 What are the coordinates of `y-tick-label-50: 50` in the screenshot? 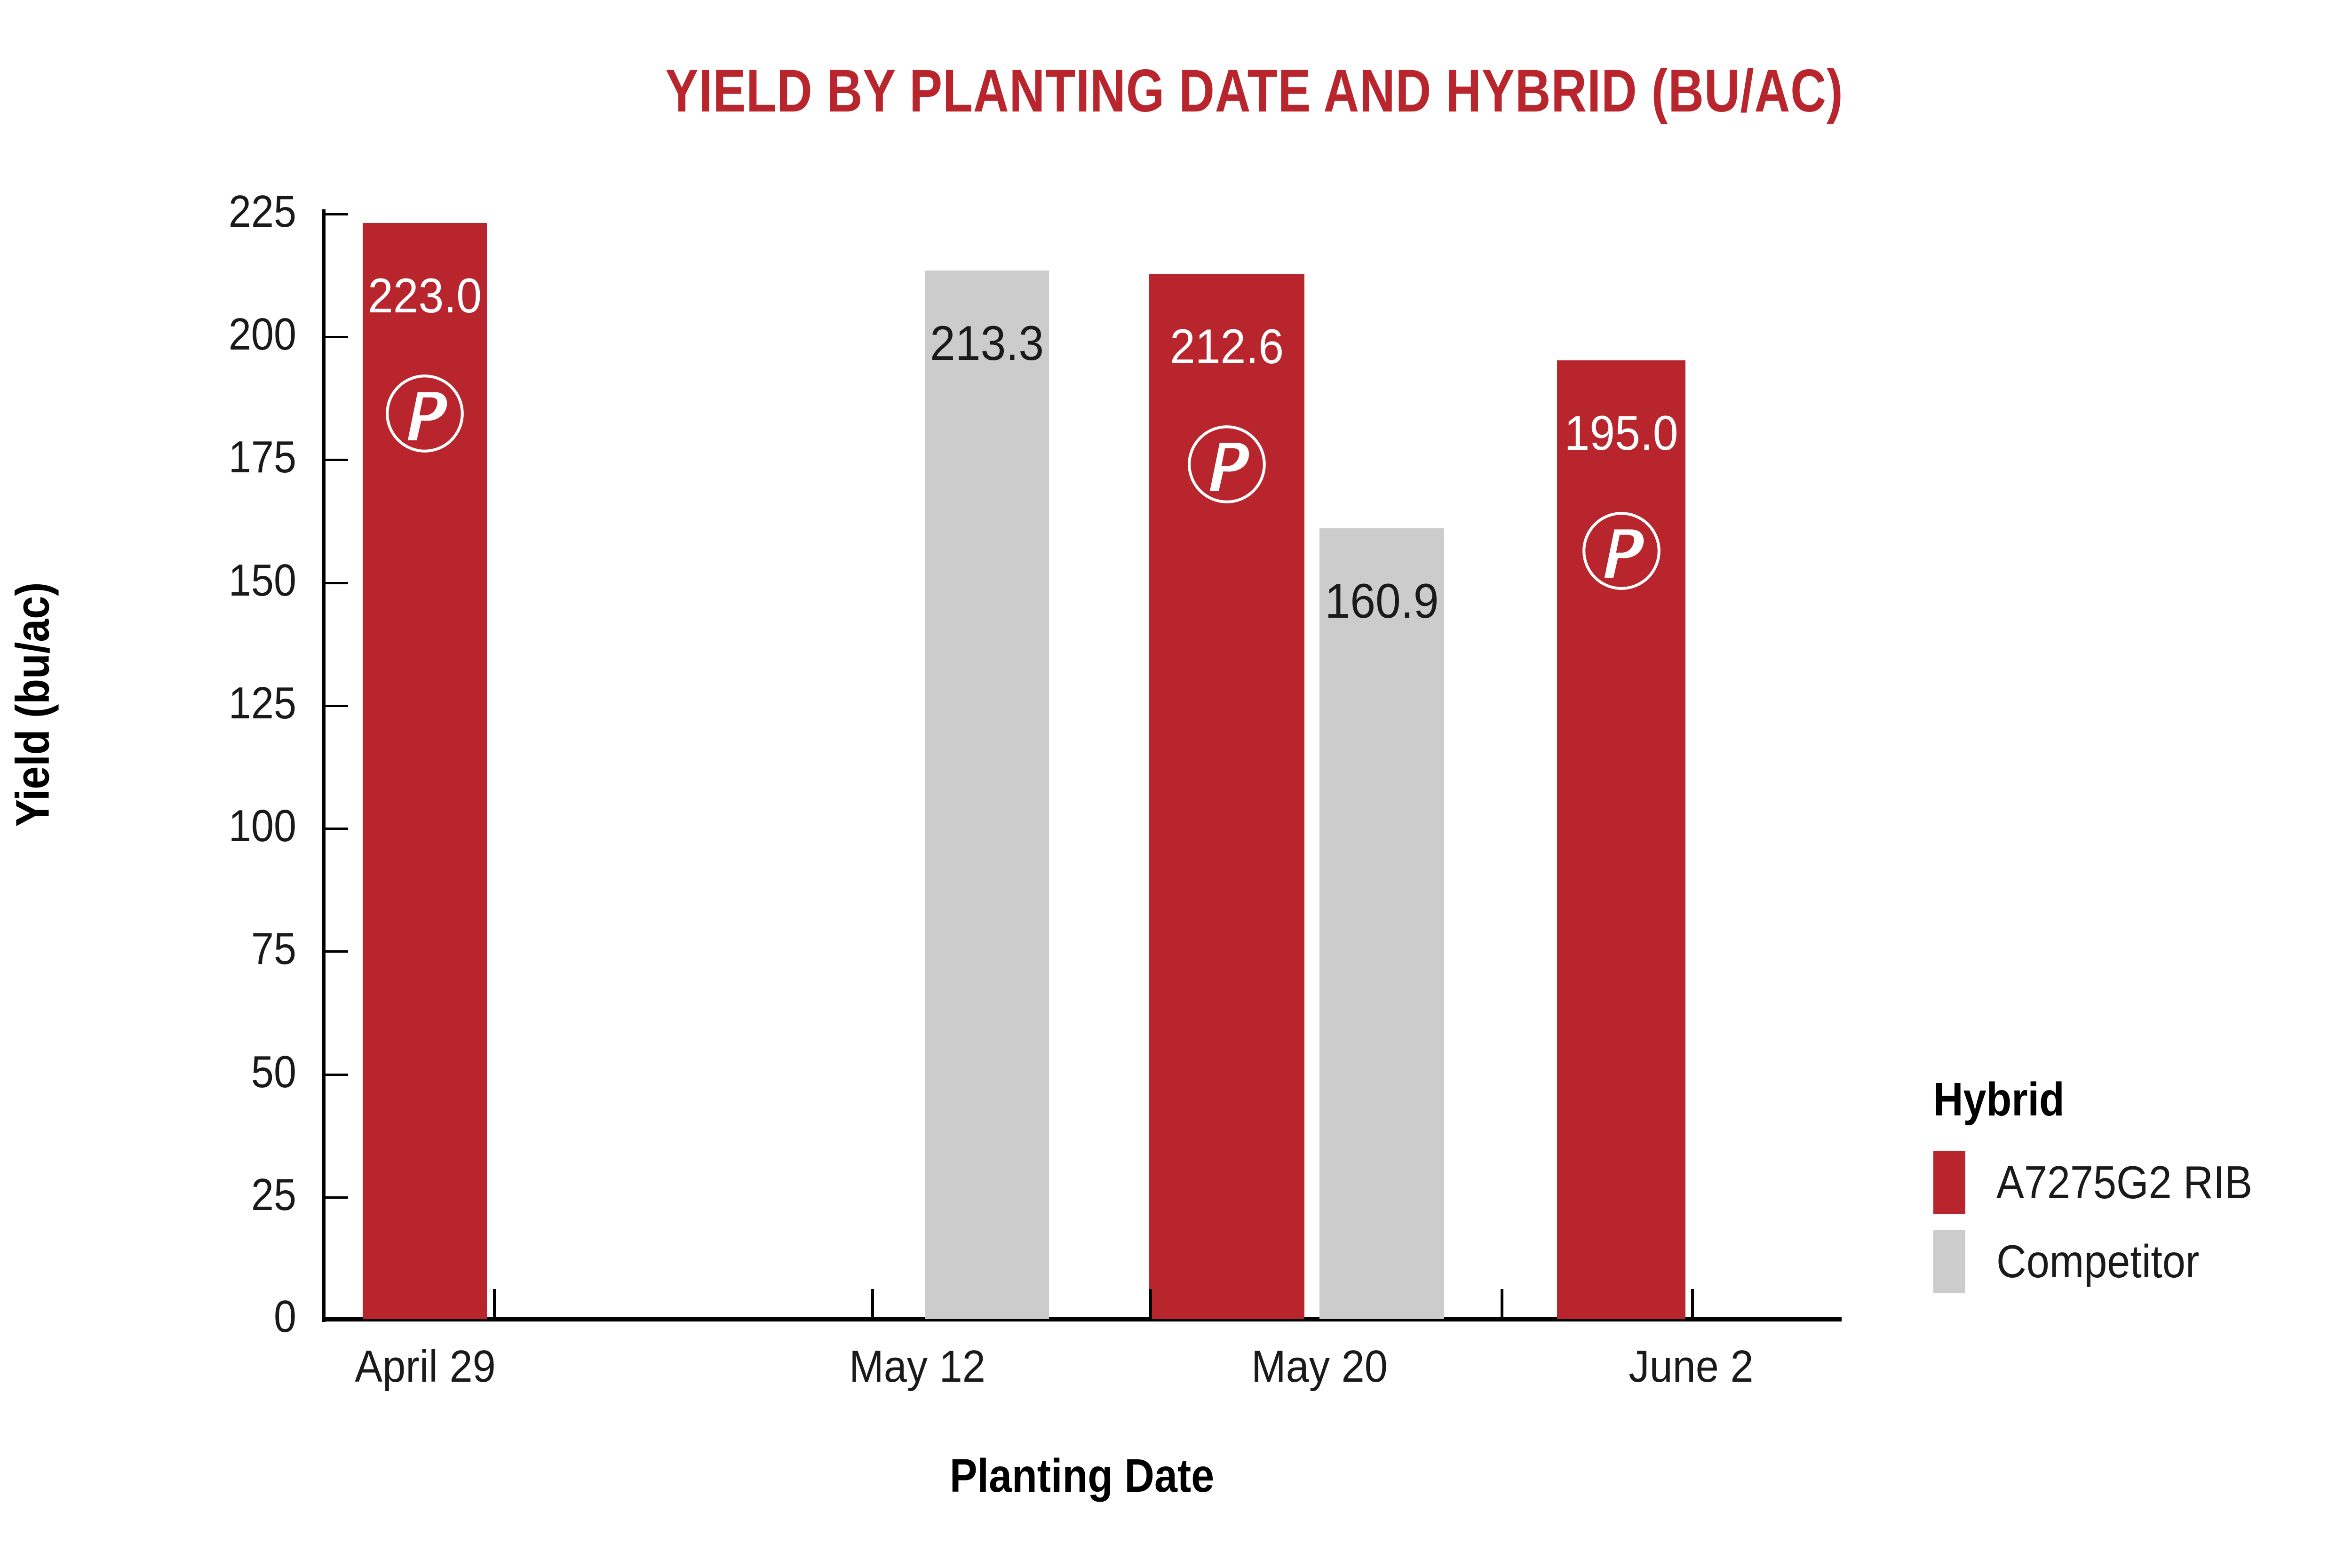 It's located at (273, 1072).